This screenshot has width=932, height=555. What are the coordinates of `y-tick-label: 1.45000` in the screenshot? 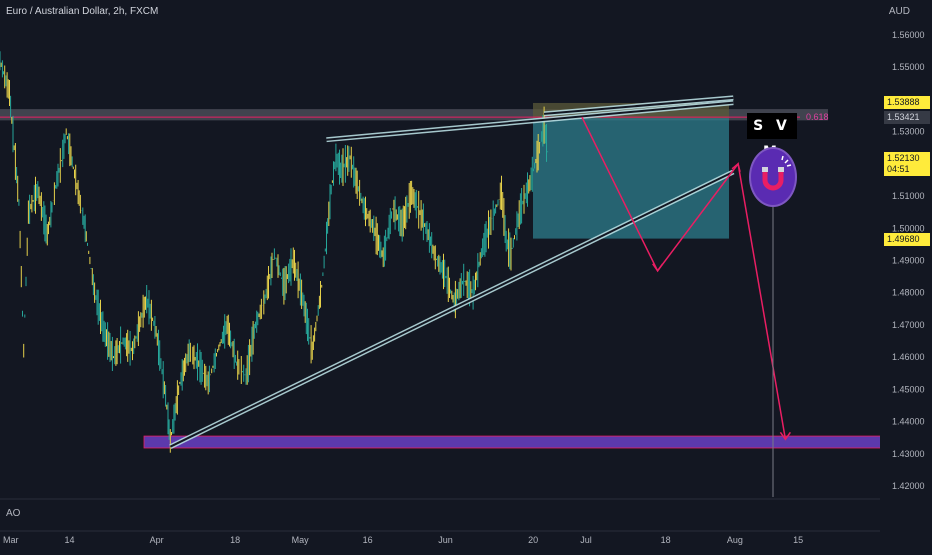 It's located at (908, 389).